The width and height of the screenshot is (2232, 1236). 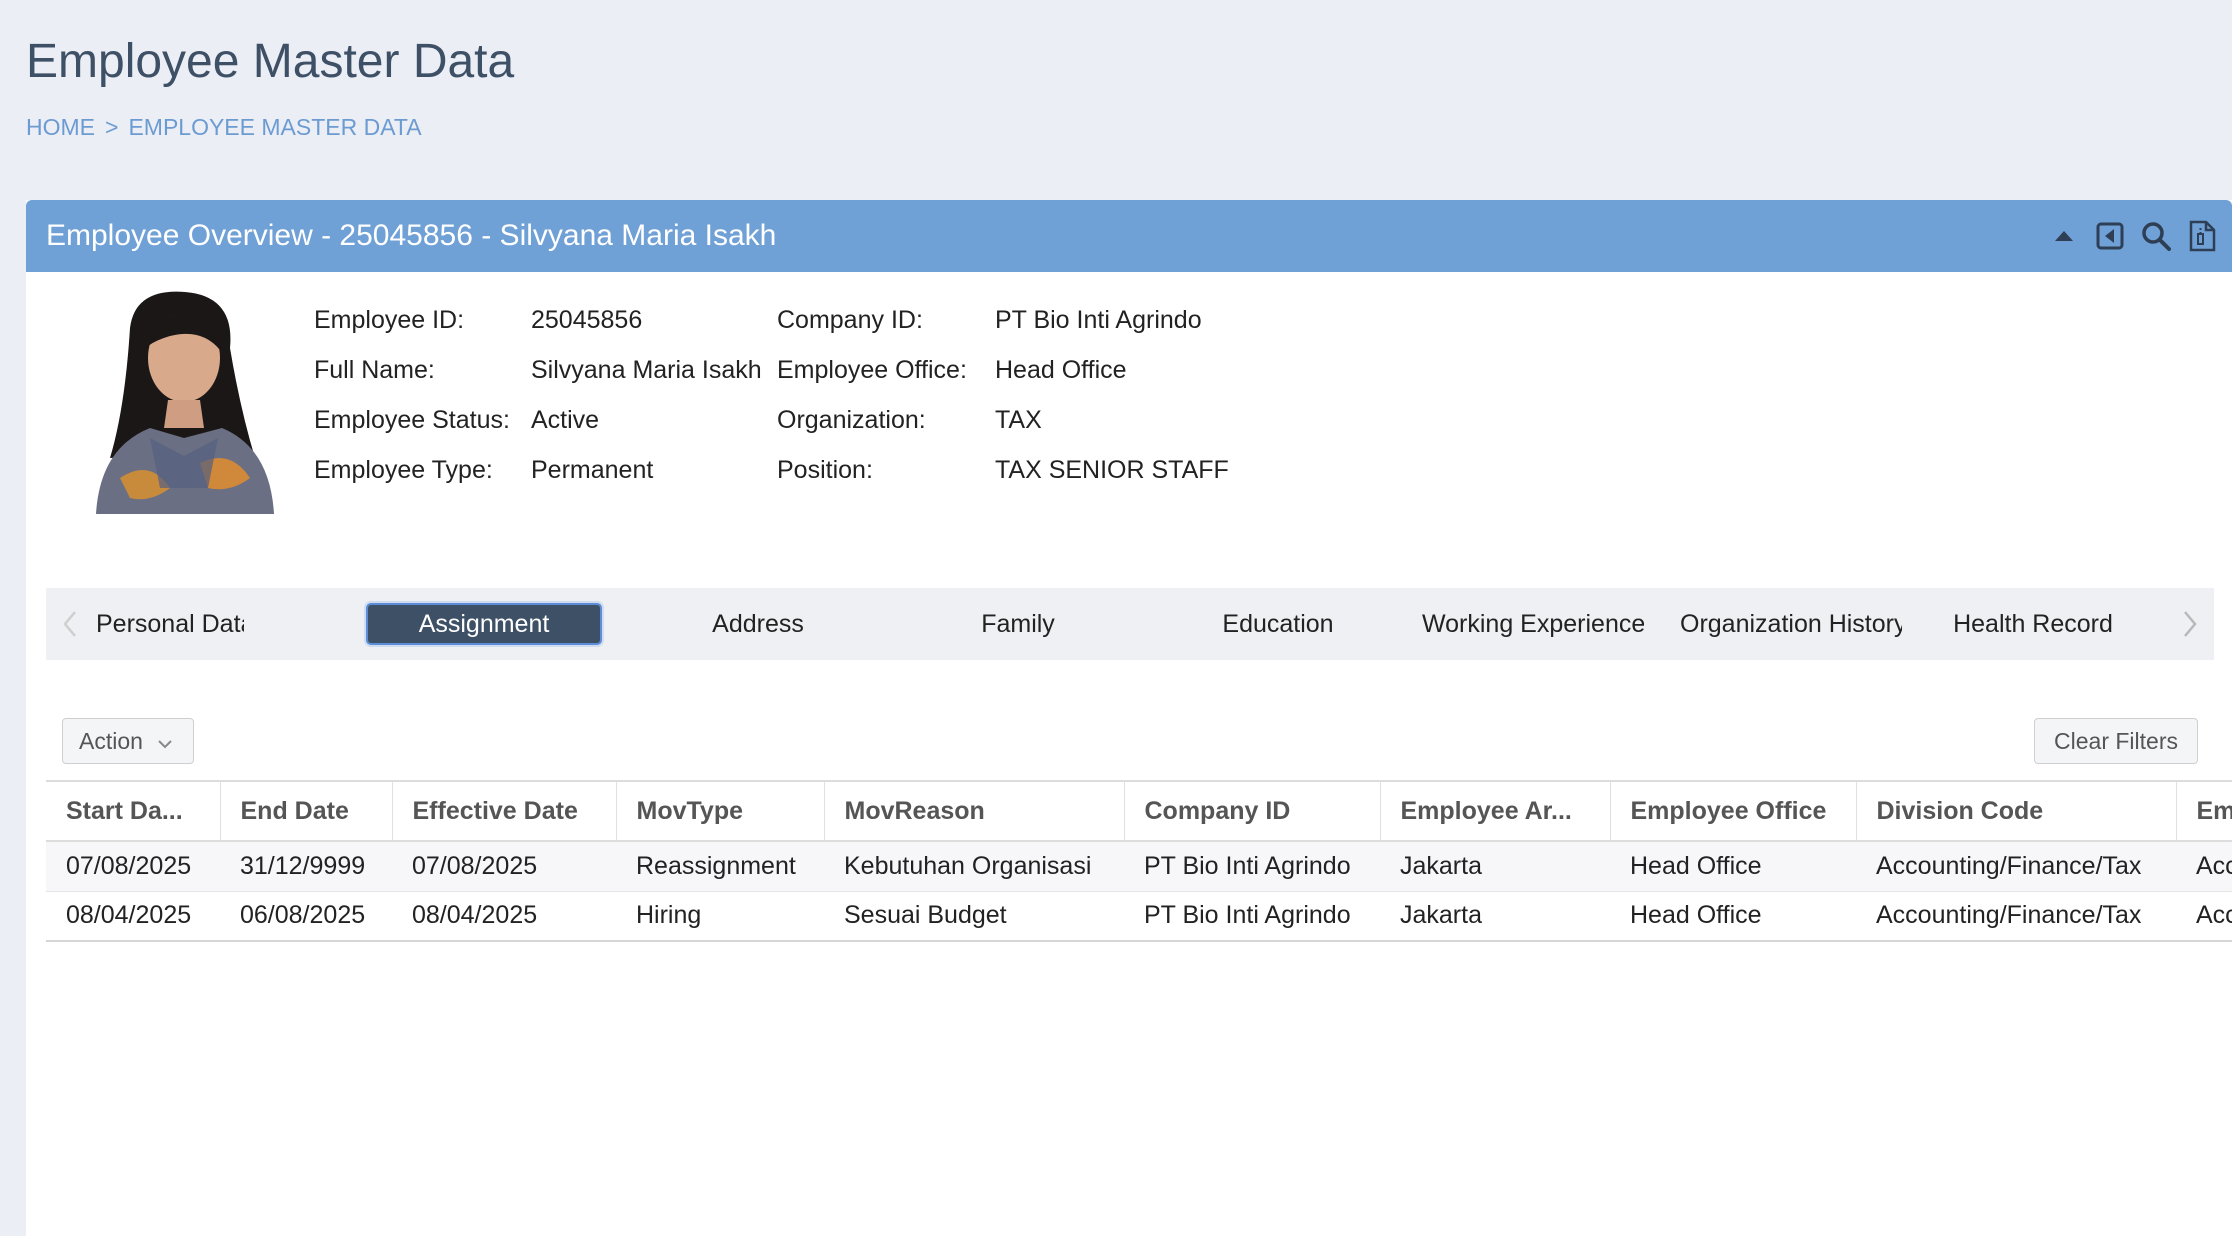 What do you see at coordinates (1112, 470) in the screenshot?
I see `position-value: TAX SENIOR STAFF` at bounding box center [1112, 470].